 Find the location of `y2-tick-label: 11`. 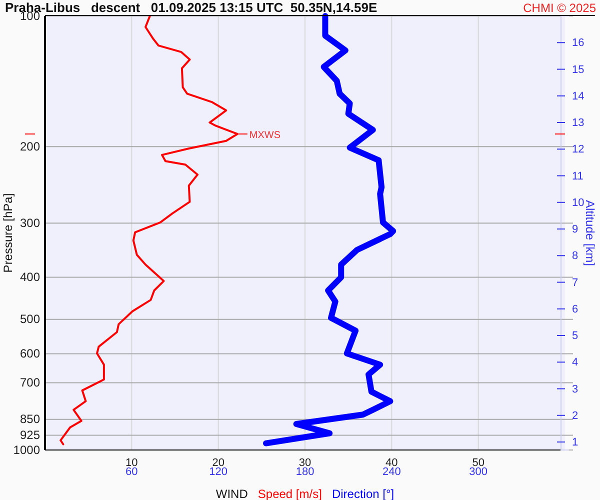

y2-tick-label: 11 is located at coordinates (578, 176).